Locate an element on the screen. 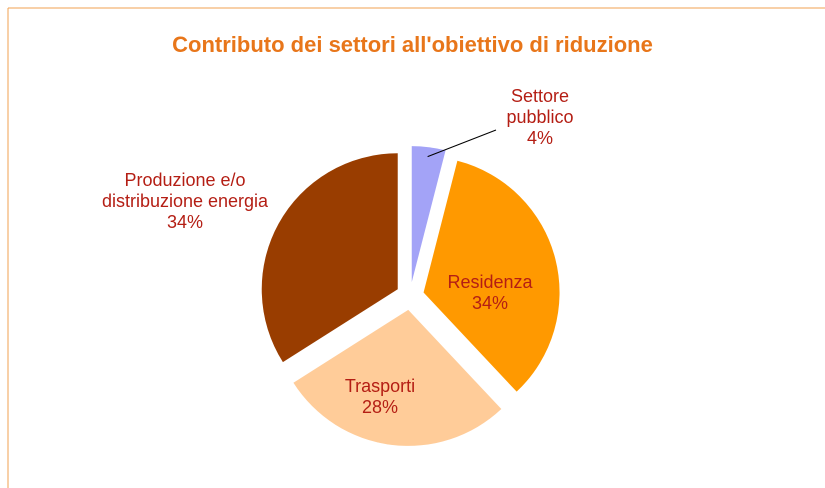 The width and height of the screenshot is (825, 488). category-label: Residenza is located at coordinates (490, 282).